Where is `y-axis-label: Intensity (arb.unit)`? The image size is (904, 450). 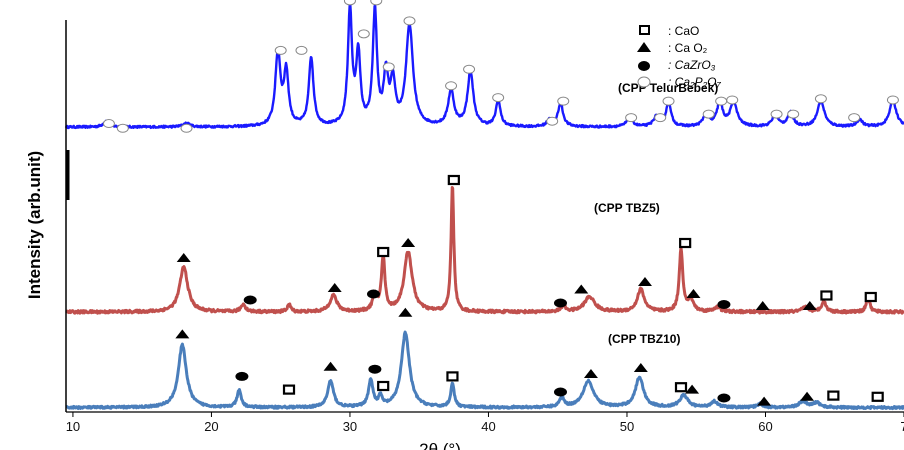 y-axis-label: Intensity (arb.unit) is located at coordinates (34, 225).